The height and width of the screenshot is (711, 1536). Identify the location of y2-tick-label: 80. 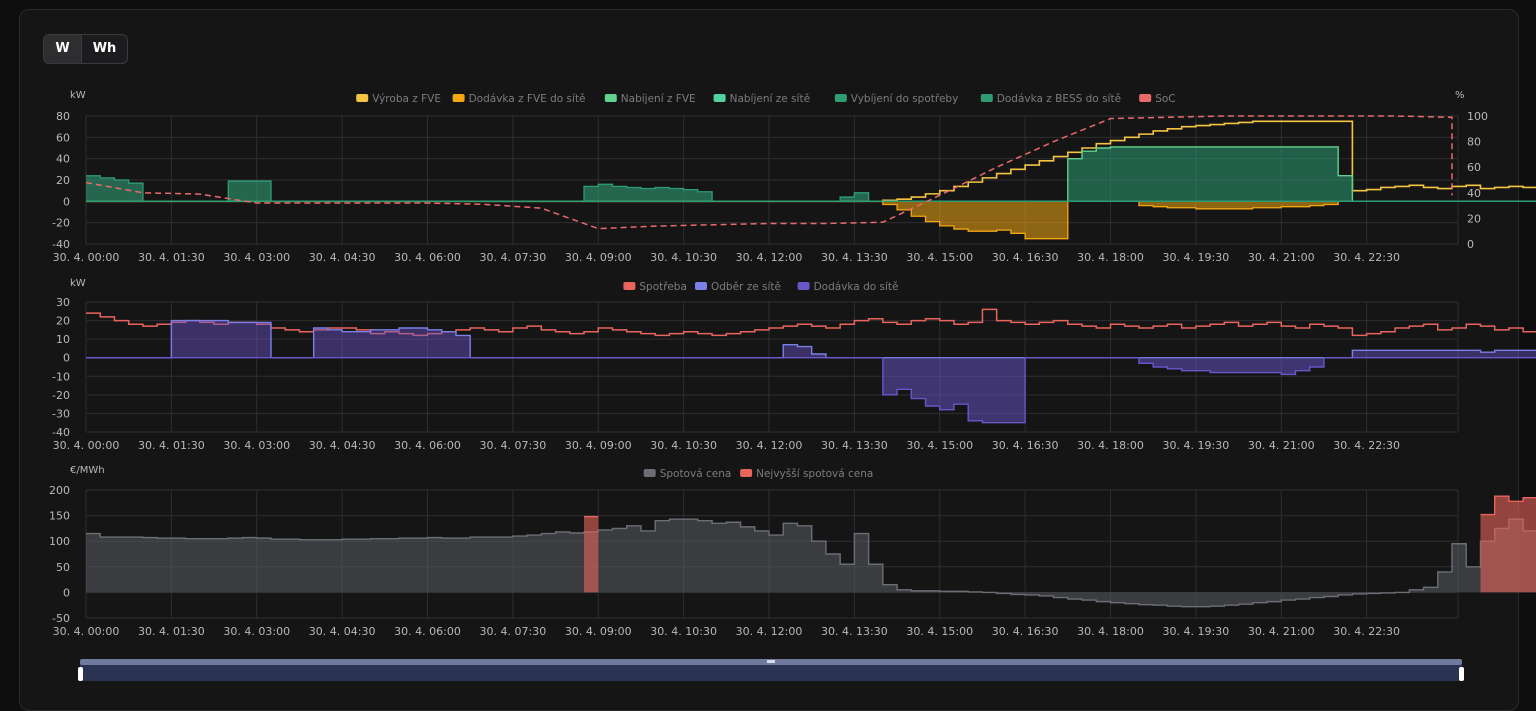
(1474, 142).